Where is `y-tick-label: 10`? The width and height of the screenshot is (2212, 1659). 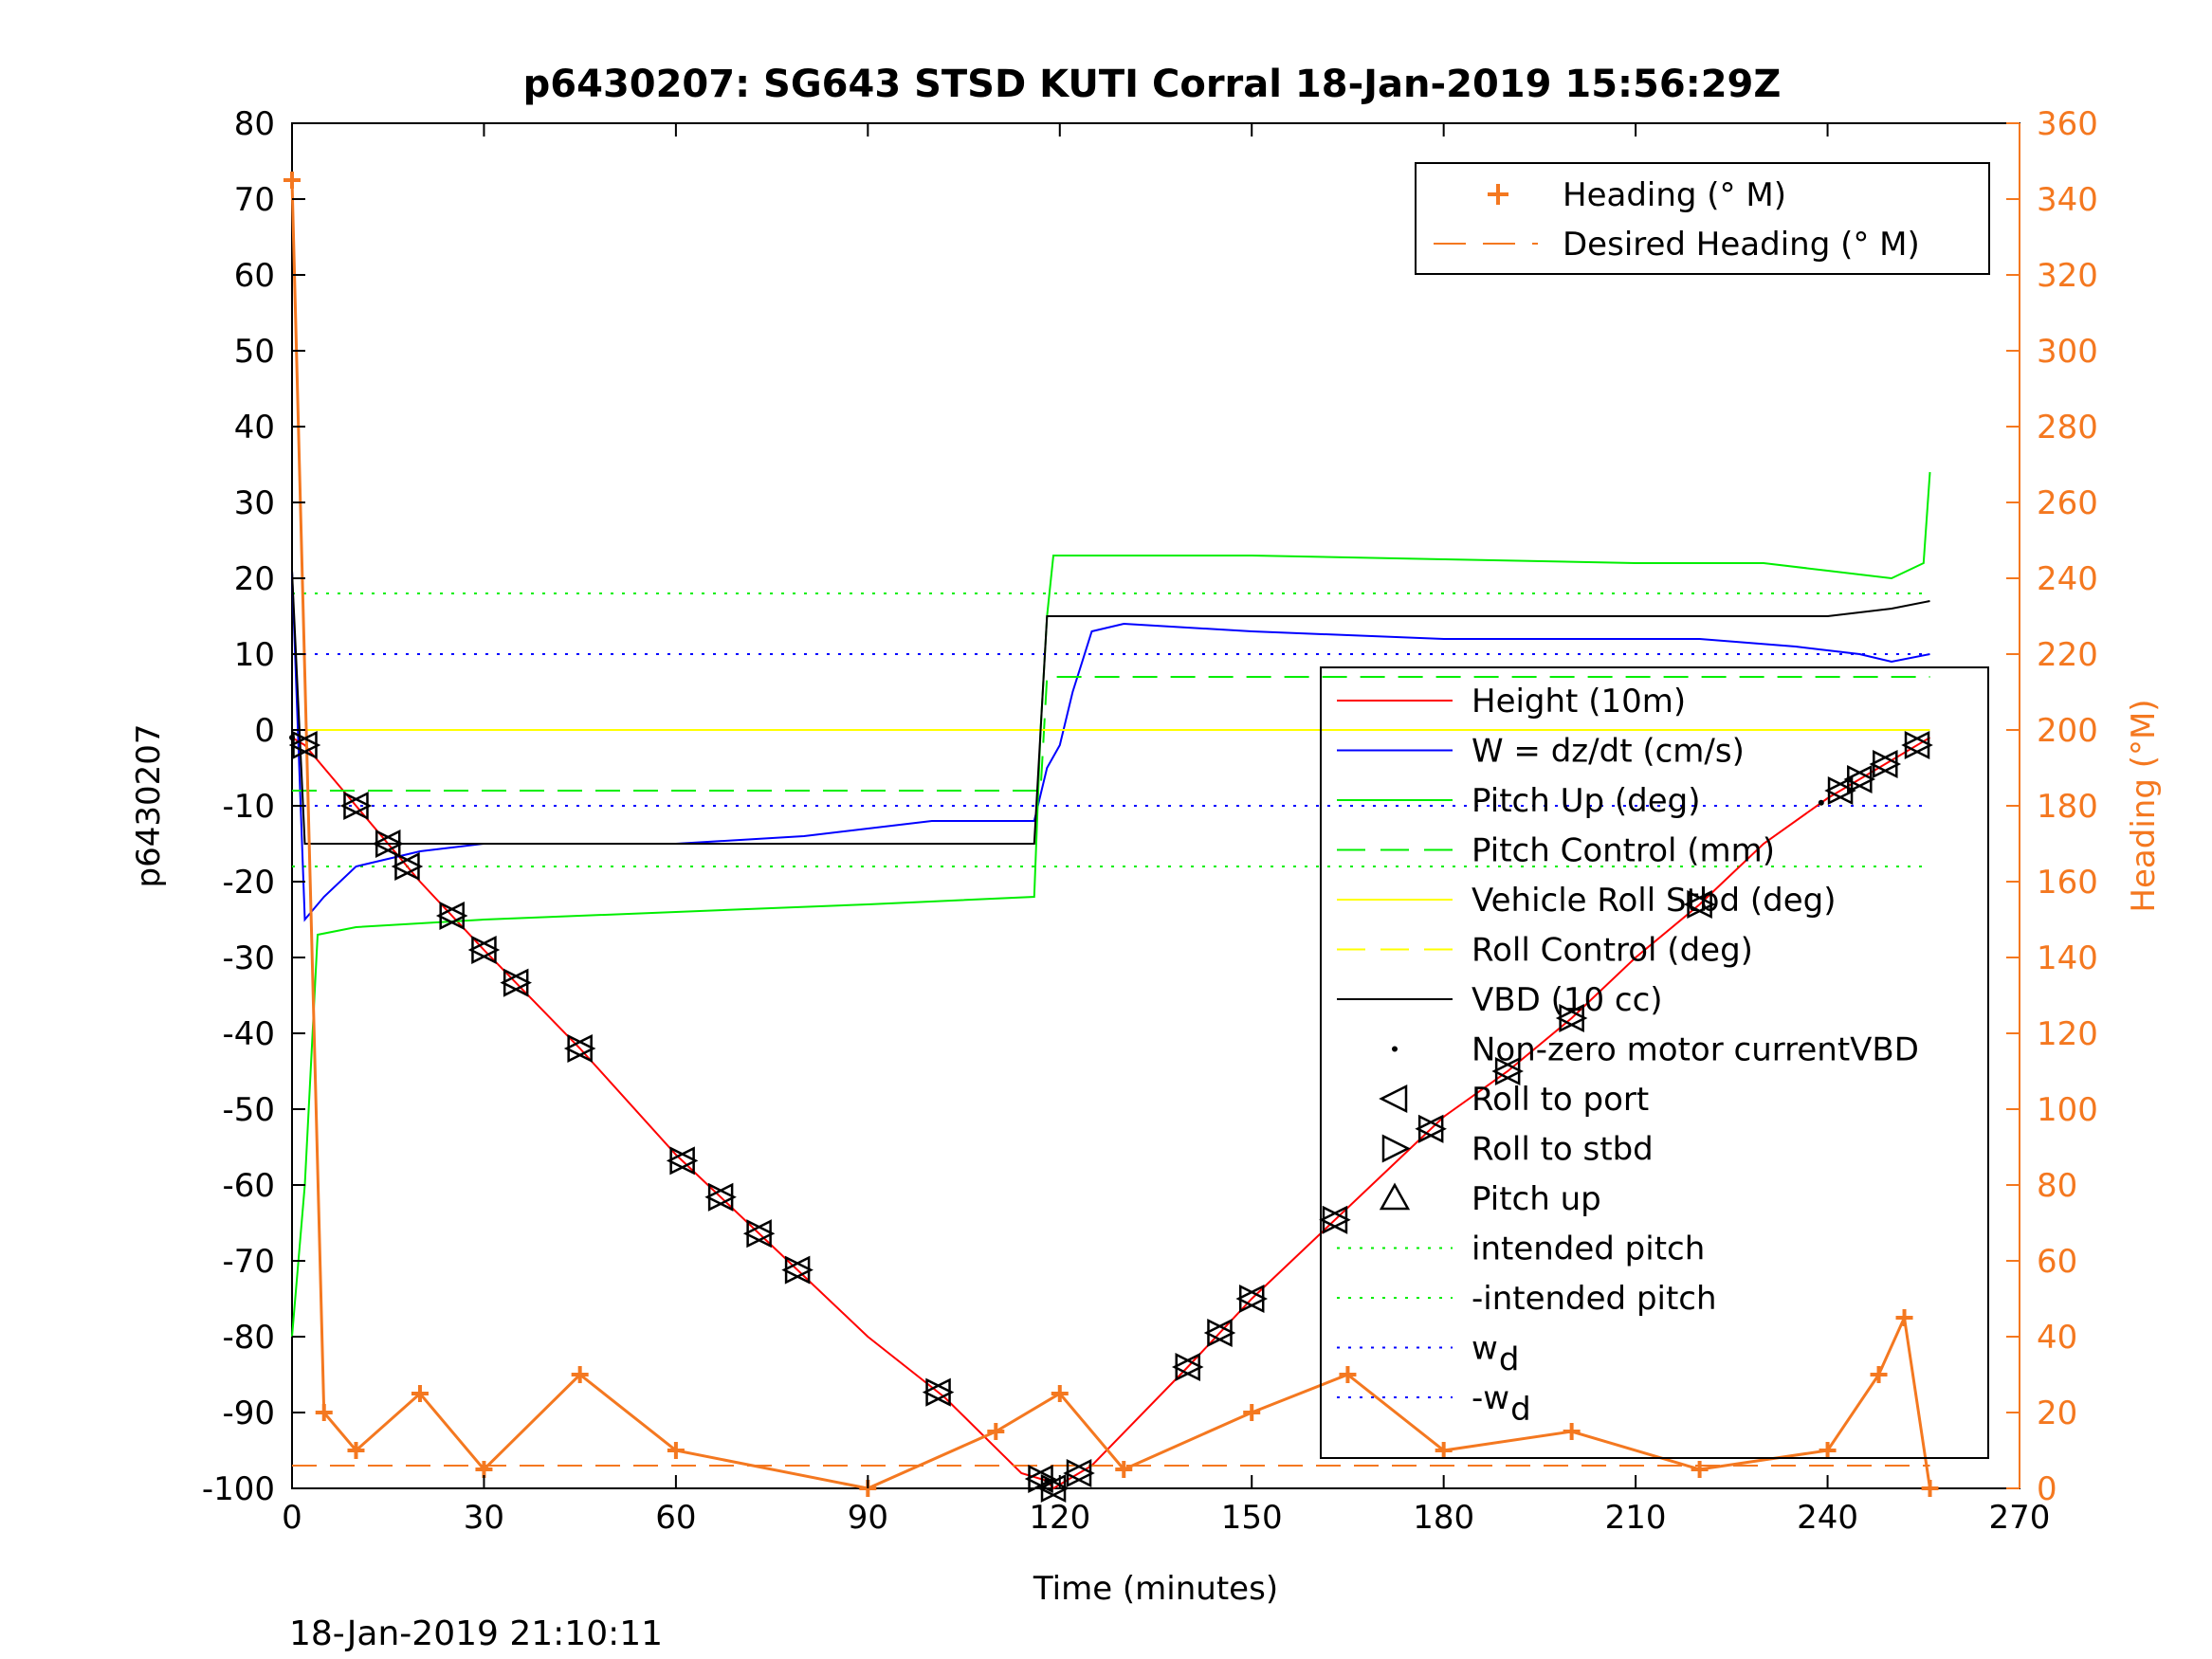 y-tick-label: 10 is located at coordinates (254, 655).